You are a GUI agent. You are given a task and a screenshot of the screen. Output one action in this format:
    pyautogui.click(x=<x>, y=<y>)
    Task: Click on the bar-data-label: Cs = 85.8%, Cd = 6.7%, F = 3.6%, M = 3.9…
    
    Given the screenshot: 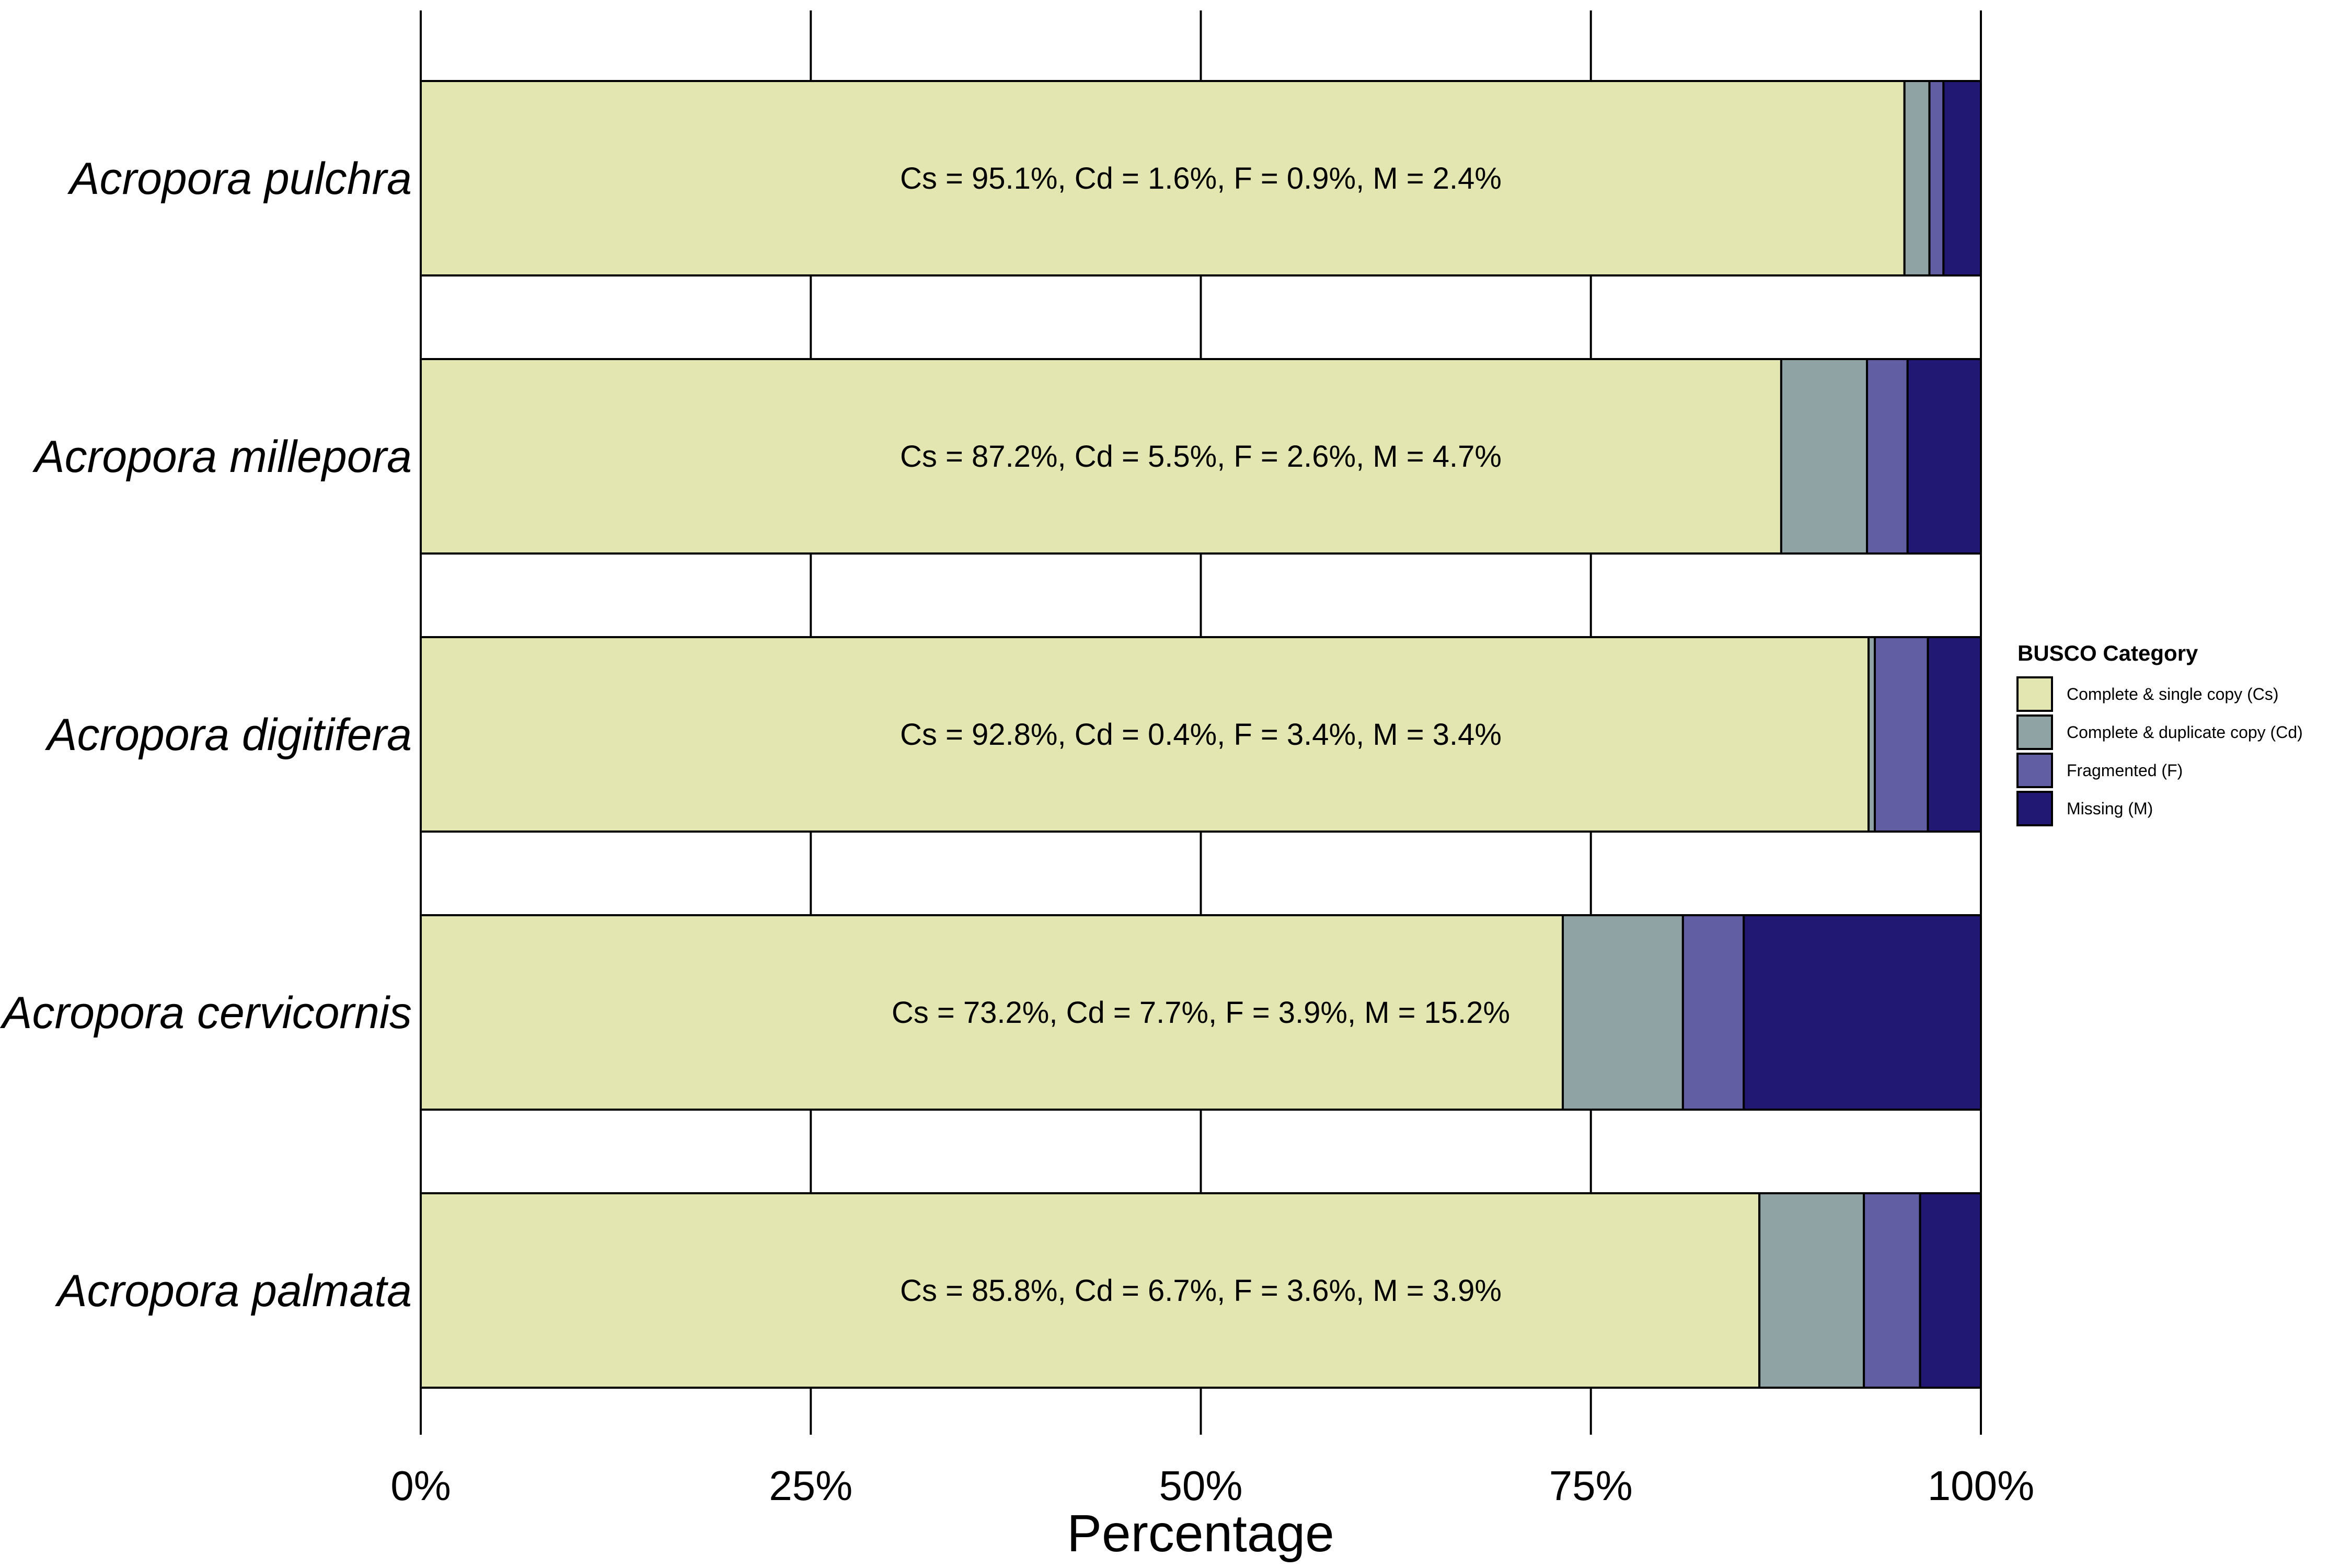 What is the action you would take?
    pyautogui.click(x=1201, y=1291)
    